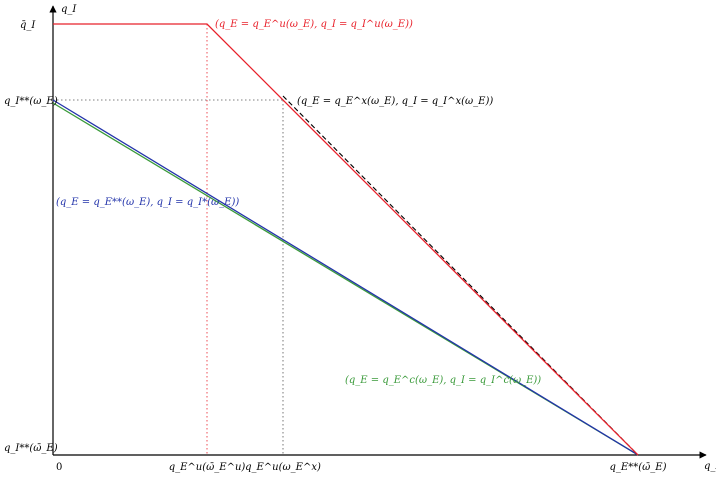 The height and width of the screenshot is (481, 716). Describe the element at coordinates (395, 101) in the screenshot. I see `black-dashed-curve-label: (q_E = q_E^x(ω_E), q_I = q_I^x(ω_E))` at that location.